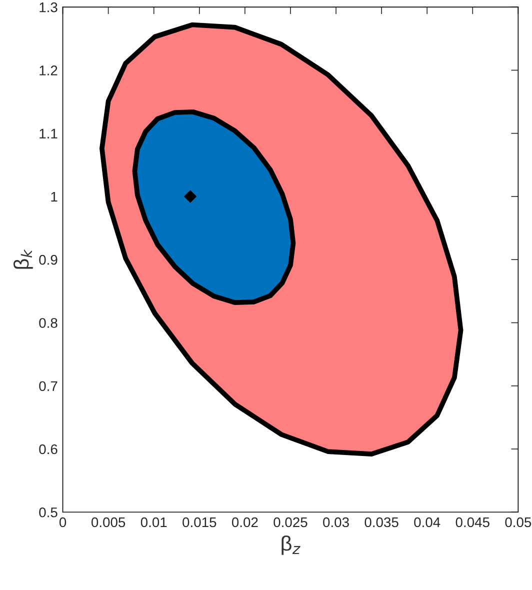 The image size is (532, 590). What do you see at coordinates (49, 71) in the screenshot?
I see `y-tick-label: 1.2` at bounding box center [49, 71].